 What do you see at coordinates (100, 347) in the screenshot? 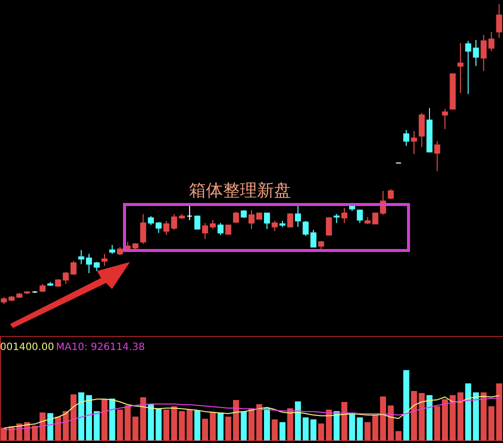
I see `text: MA10: 926114.38` at bounding box center [100, 347].